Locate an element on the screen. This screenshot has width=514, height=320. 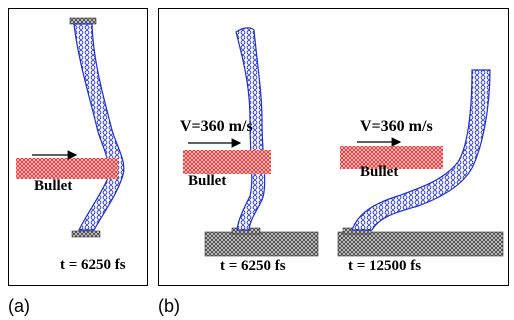
panel-b-caption: (b) is located at coordinates (169, 306).